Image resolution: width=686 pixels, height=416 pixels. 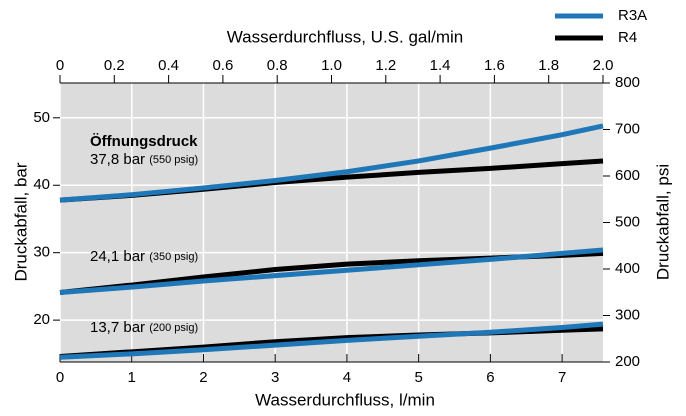 What do you see at coordinates (627, 175) in the screenshot?
I see `y2-tick-label: 600` at bounding box center [627, 175].